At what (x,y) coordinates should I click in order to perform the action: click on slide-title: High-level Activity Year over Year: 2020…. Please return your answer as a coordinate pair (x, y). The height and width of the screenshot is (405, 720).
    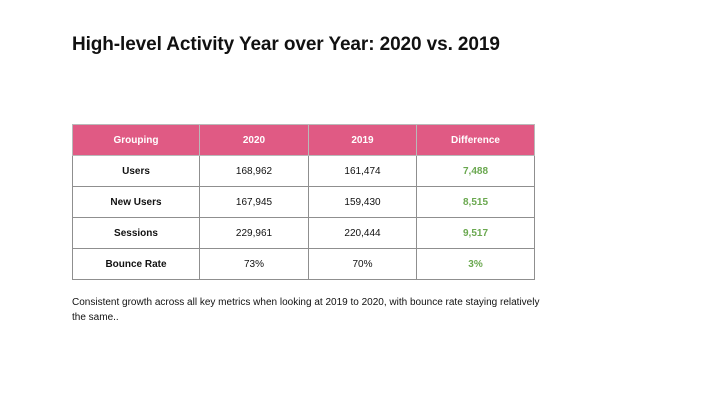
    Looking at the image, I should click on (286, 44).